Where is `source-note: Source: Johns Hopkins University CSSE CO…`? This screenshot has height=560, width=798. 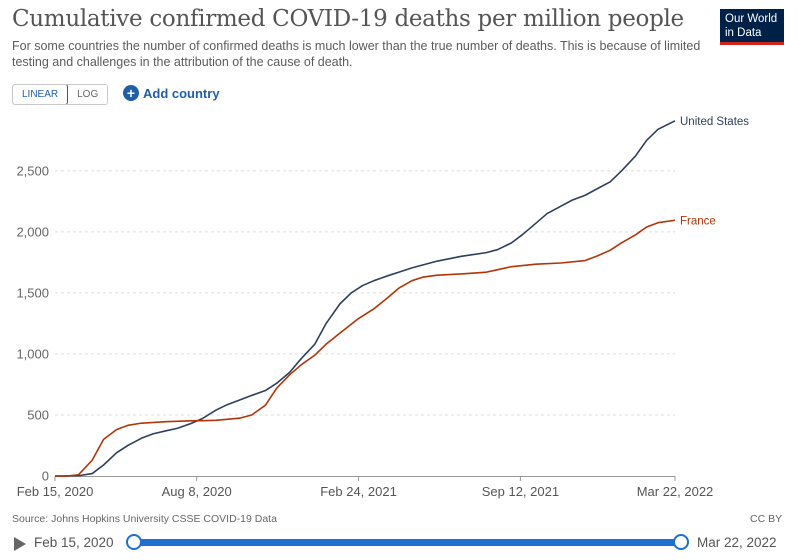 source-note: Source: Johns Hopkins University CSSE CO… is located at coordinates (144, 519).